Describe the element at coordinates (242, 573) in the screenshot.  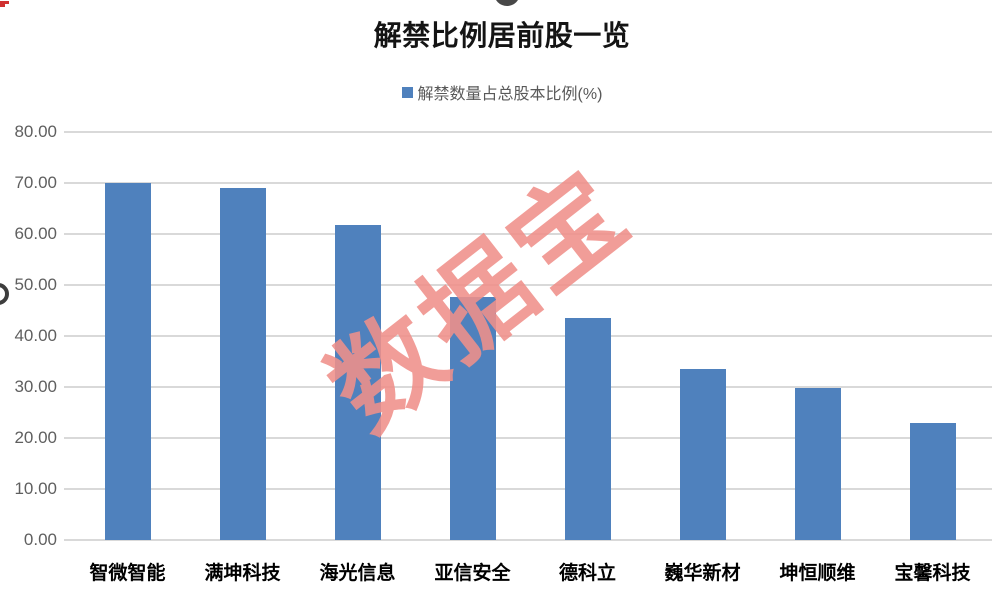
I see `x-category-label: 满坤科技` at that location.